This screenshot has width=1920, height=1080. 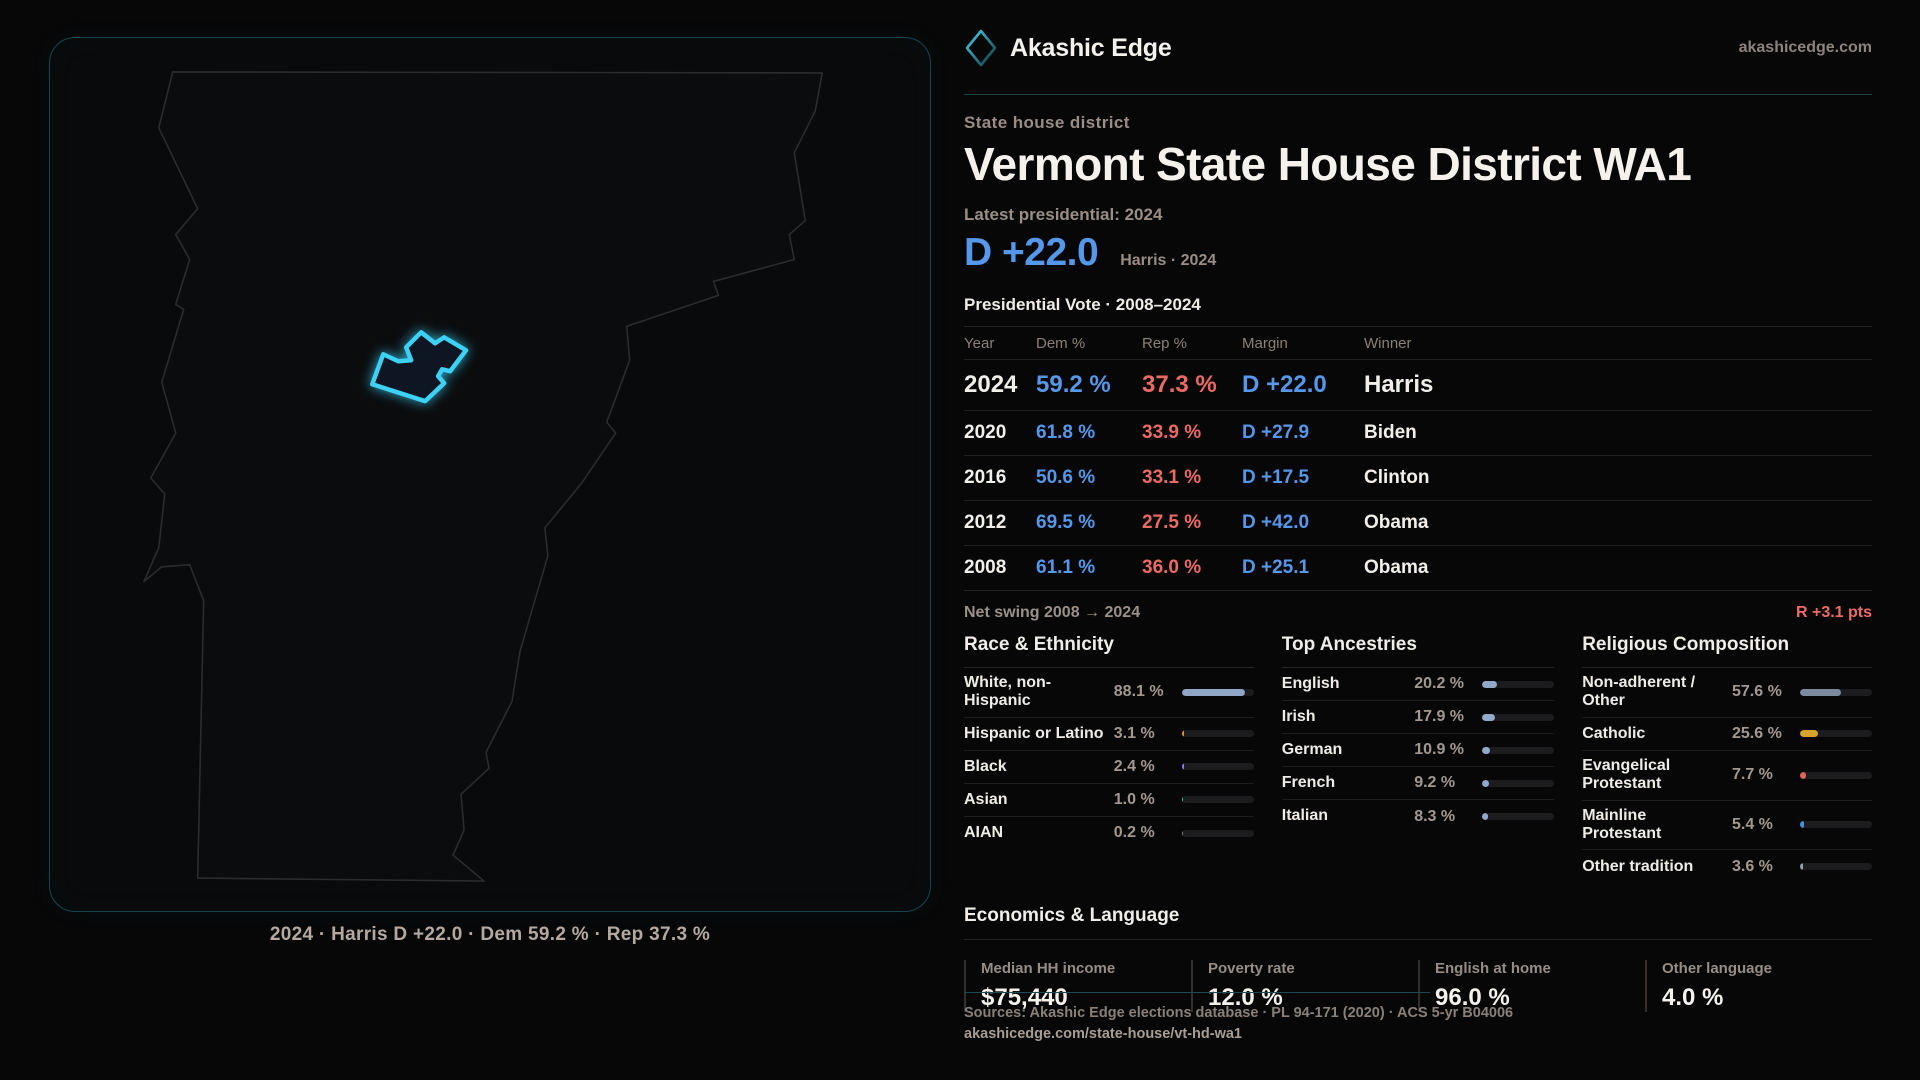 I want to click on demo-label: French, so click(x=1308, y=782).